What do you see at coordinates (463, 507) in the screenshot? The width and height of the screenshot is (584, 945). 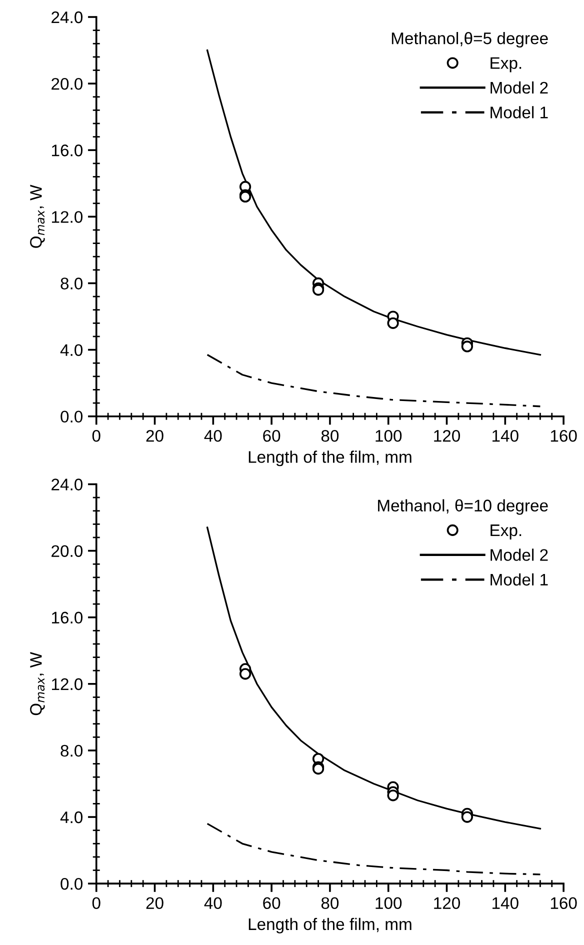 I see `legend-title: Methanol, θ=10 degree` at bounding box center [463, 507].